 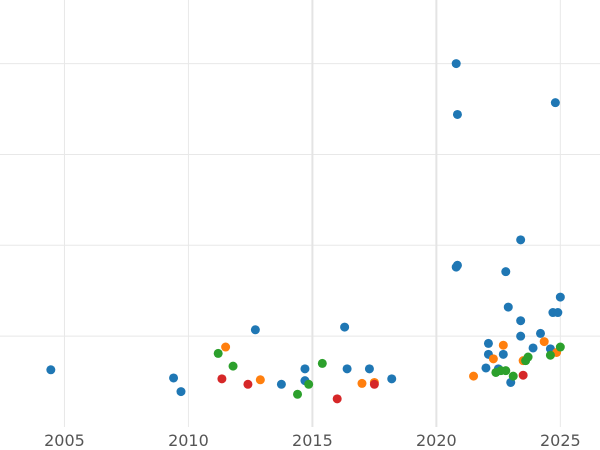 I want to click on x-tick-label-2015: 2015, so click(x=312, y=440).